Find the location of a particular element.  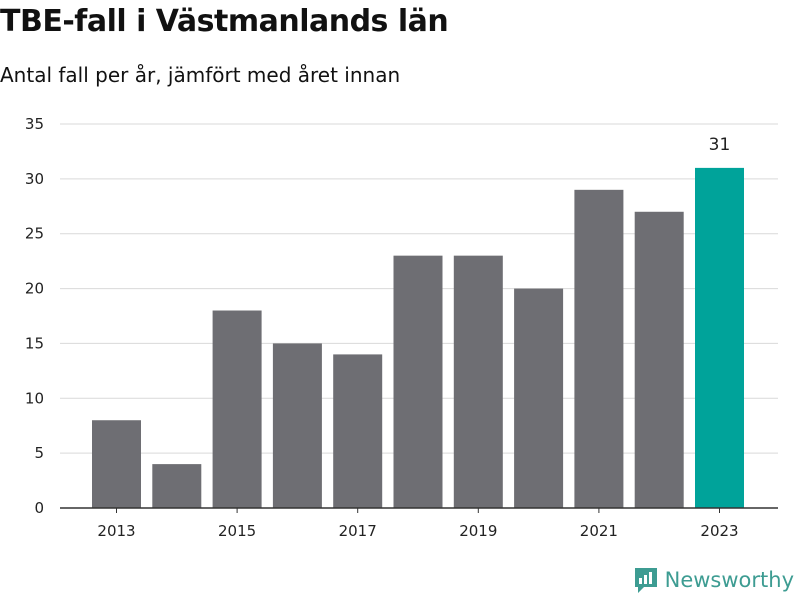

x-tick-label: 2017 is located at coordinates (358, 531).